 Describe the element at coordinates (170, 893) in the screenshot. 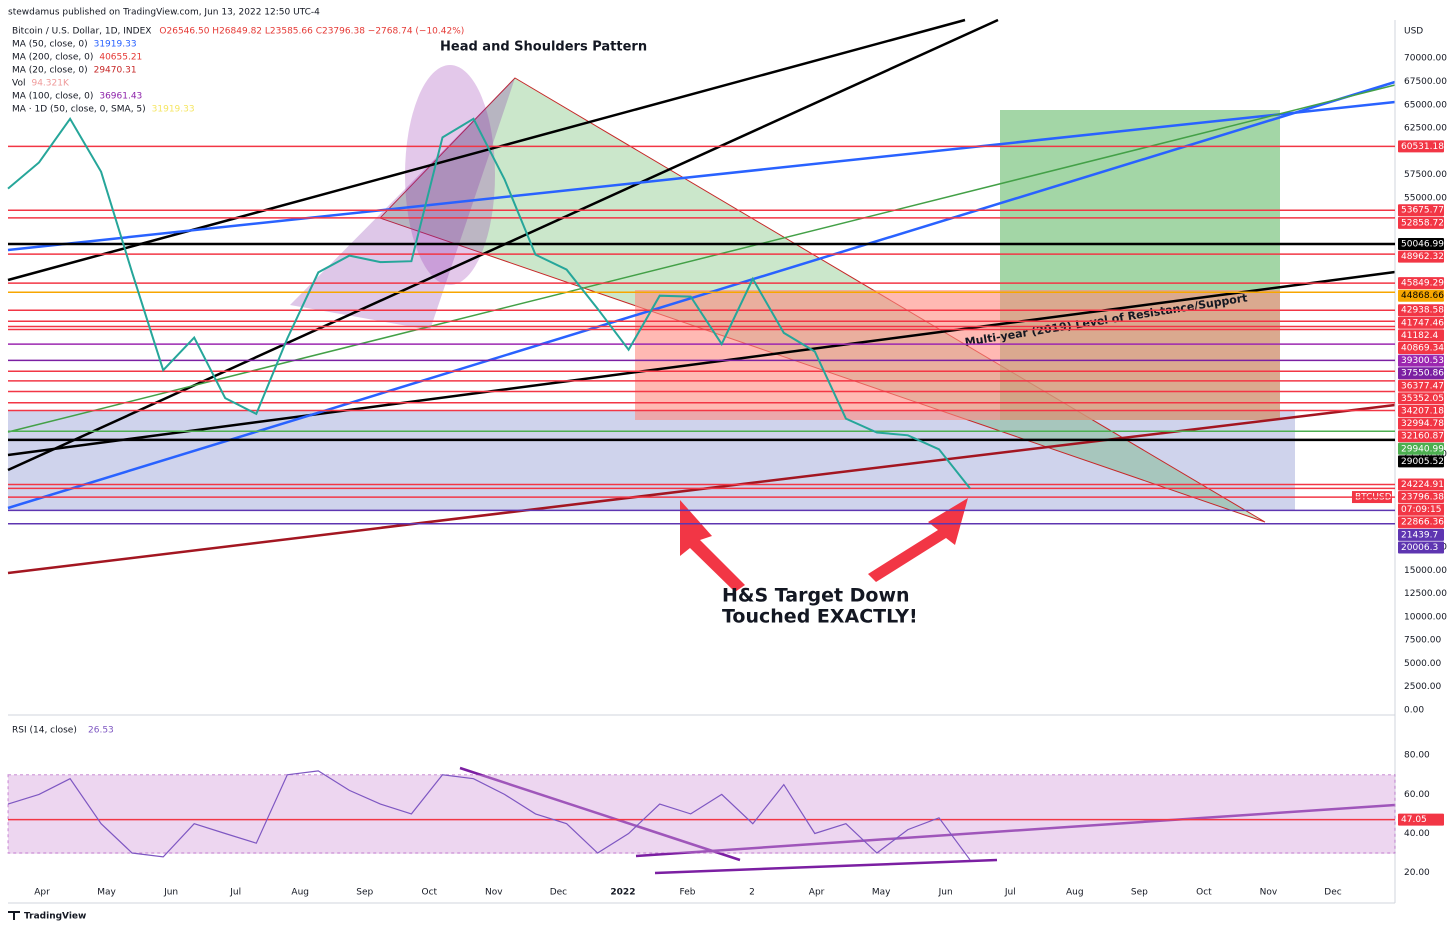

I see `x-tick-label: Jun` at that location.